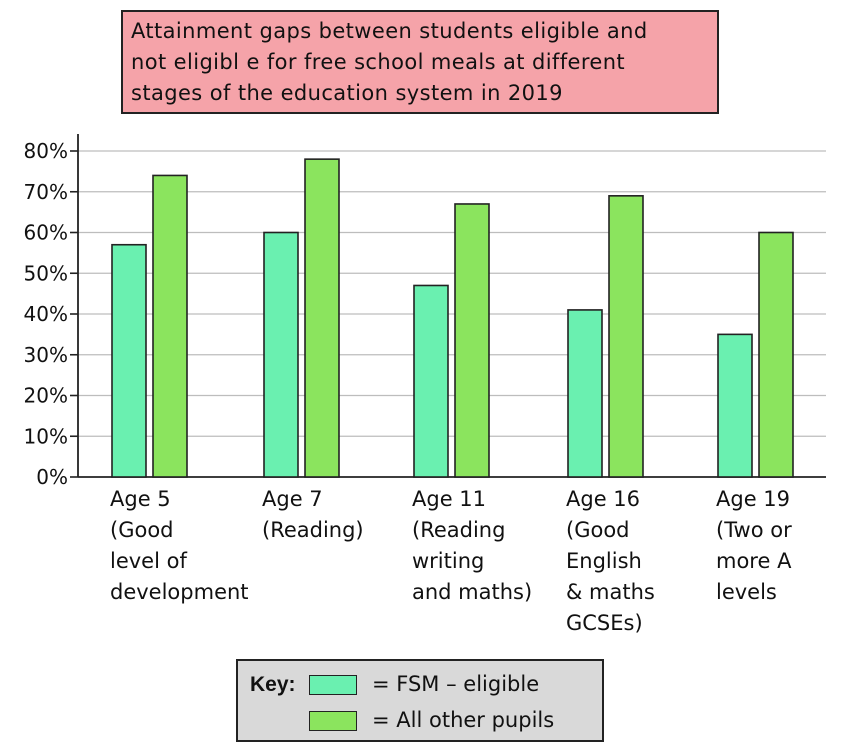 This screenshot has width=843, height=746. Describe the element at coordinates (46, 151) in the screenshot. I see `y-tick-label: 80%` at that location.